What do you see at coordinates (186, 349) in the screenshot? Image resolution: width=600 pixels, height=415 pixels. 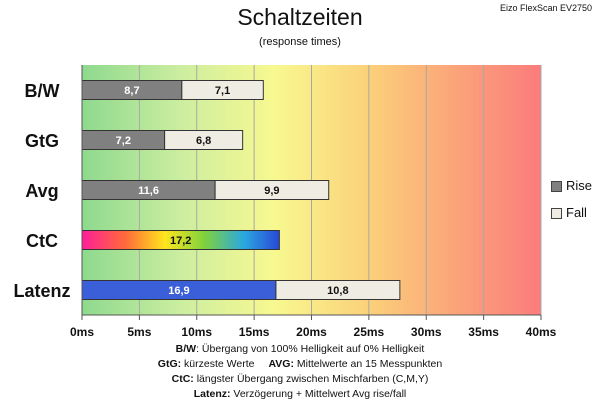 I see `note-bw-key: B/W` at bounding box center [186, 349].